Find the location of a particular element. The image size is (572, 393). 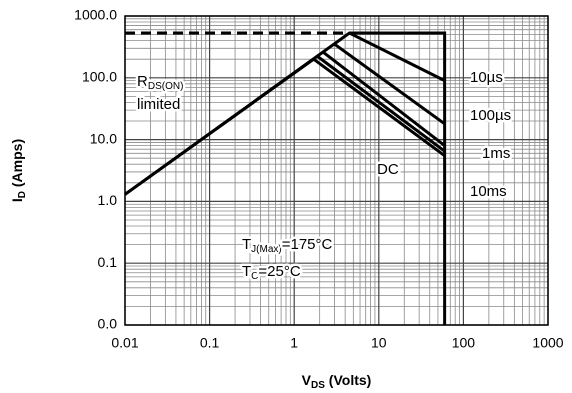

text-part: R is located at coordinates (142, 81).